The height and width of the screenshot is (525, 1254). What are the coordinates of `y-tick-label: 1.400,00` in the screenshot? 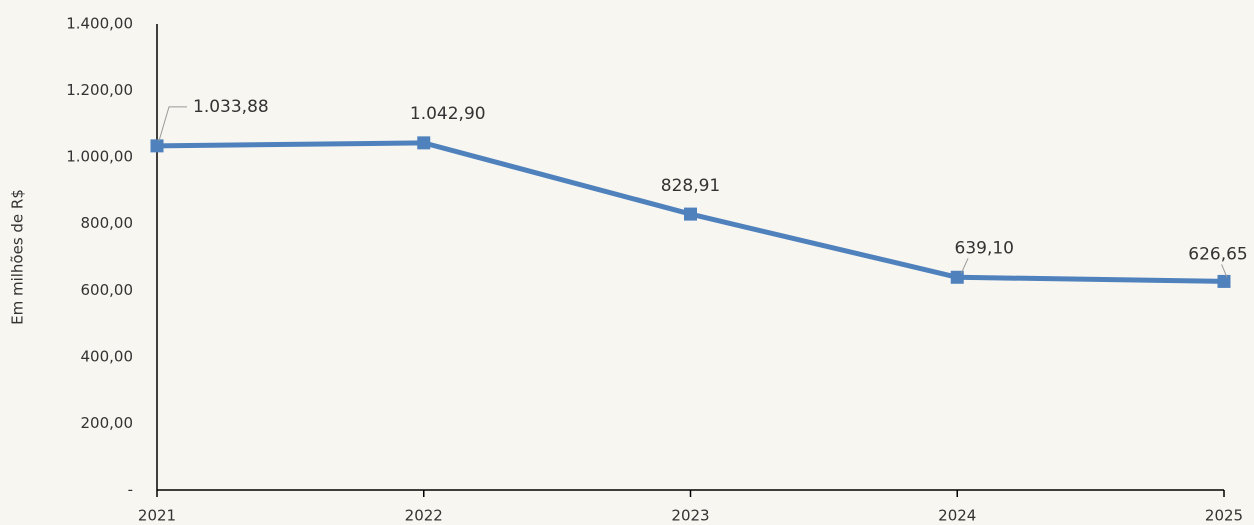 It's located at (99, 24).